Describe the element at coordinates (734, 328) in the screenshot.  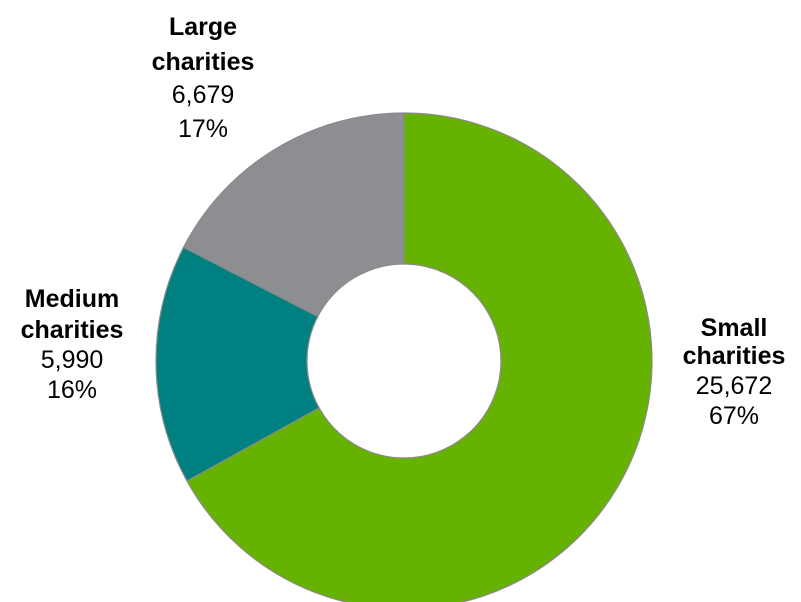
I see `small-name-line-1: Small` at that location.